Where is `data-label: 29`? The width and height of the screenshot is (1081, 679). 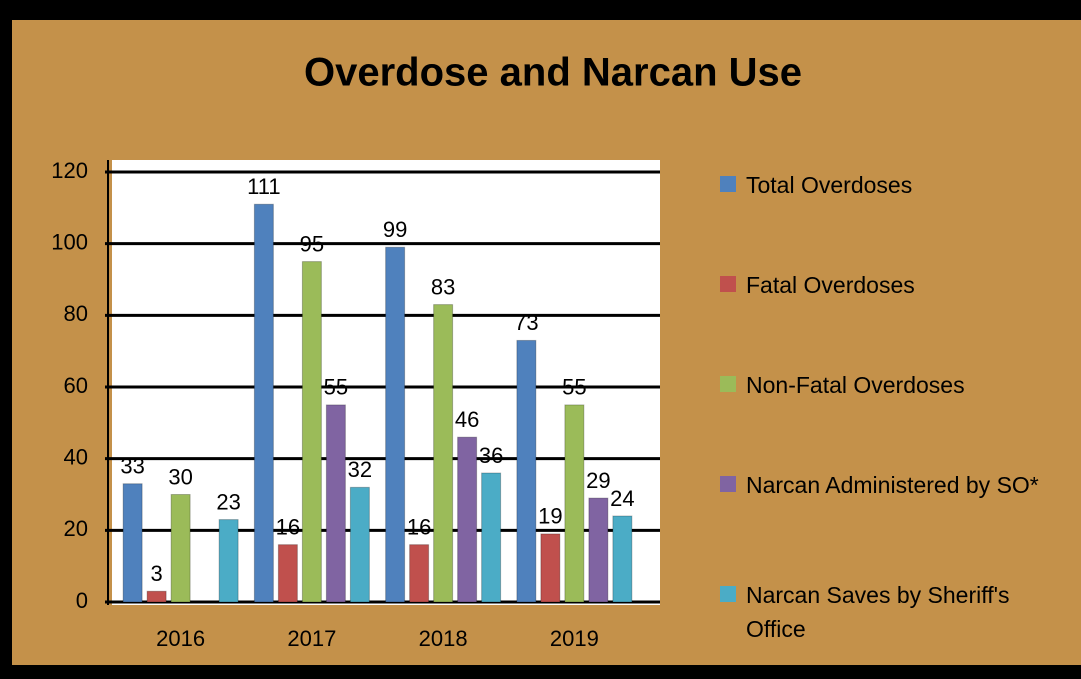
data-label: 29 is located at coordinates (598, 480).